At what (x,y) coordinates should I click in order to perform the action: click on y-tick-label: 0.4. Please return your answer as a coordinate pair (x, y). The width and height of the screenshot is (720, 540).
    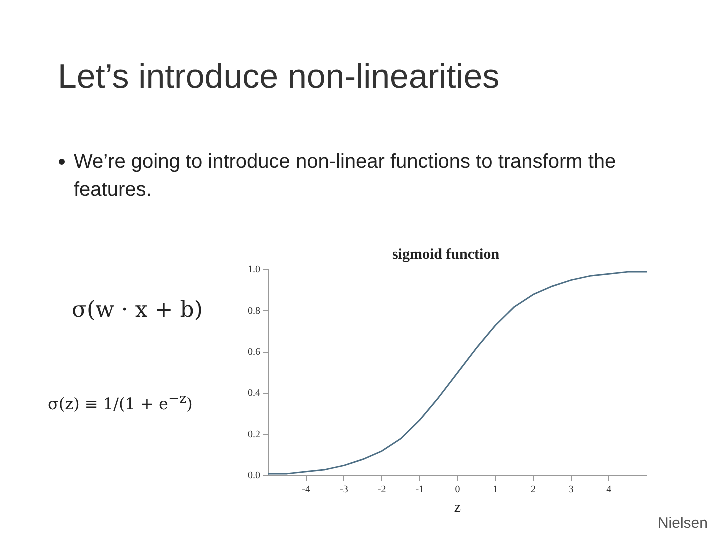
    Looking at the image, I should click on (254, 394).